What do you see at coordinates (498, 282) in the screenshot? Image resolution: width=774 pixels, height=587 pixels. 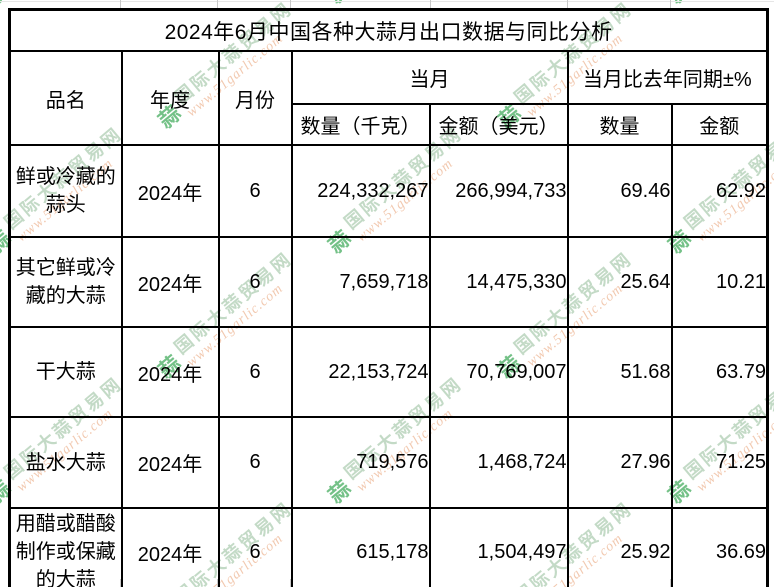 I see `cell-amount-usd: 14,475,330` at bounding box center [498, 282].